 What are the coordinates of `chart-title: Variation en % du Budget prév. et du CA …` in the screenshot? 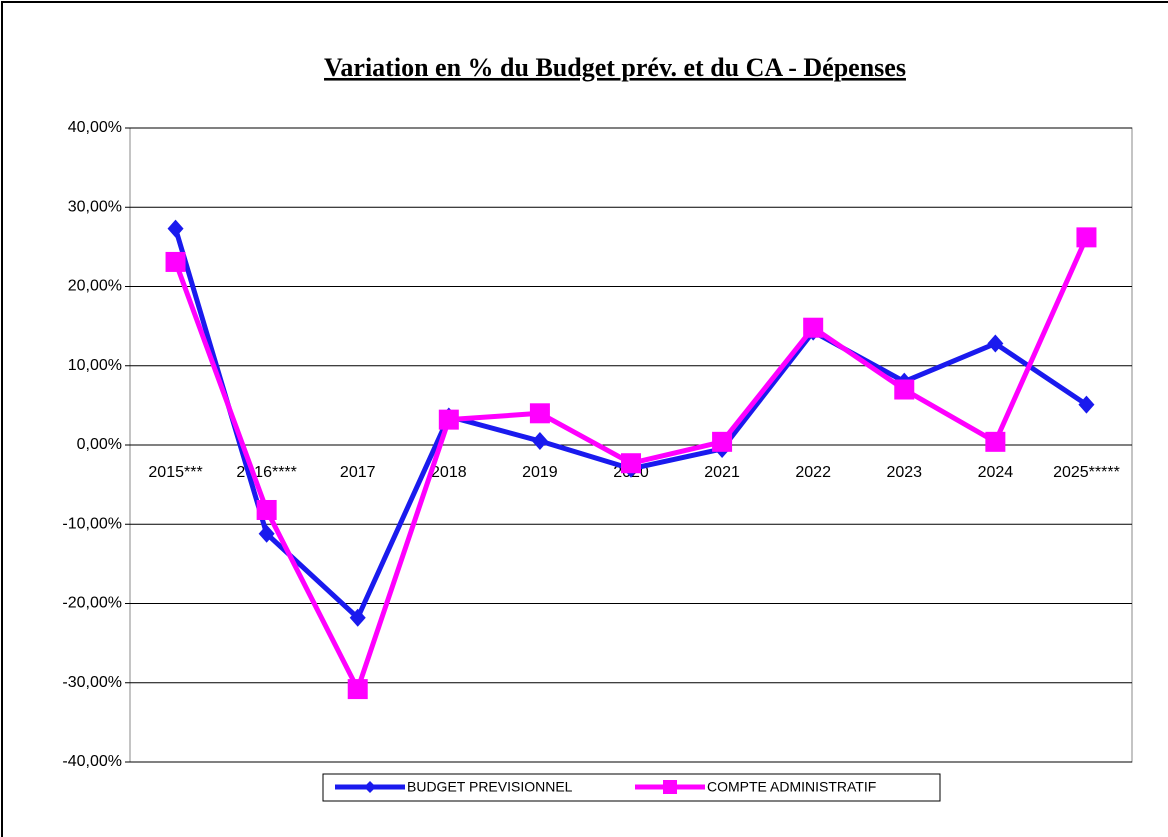 It's located at (615, 67).